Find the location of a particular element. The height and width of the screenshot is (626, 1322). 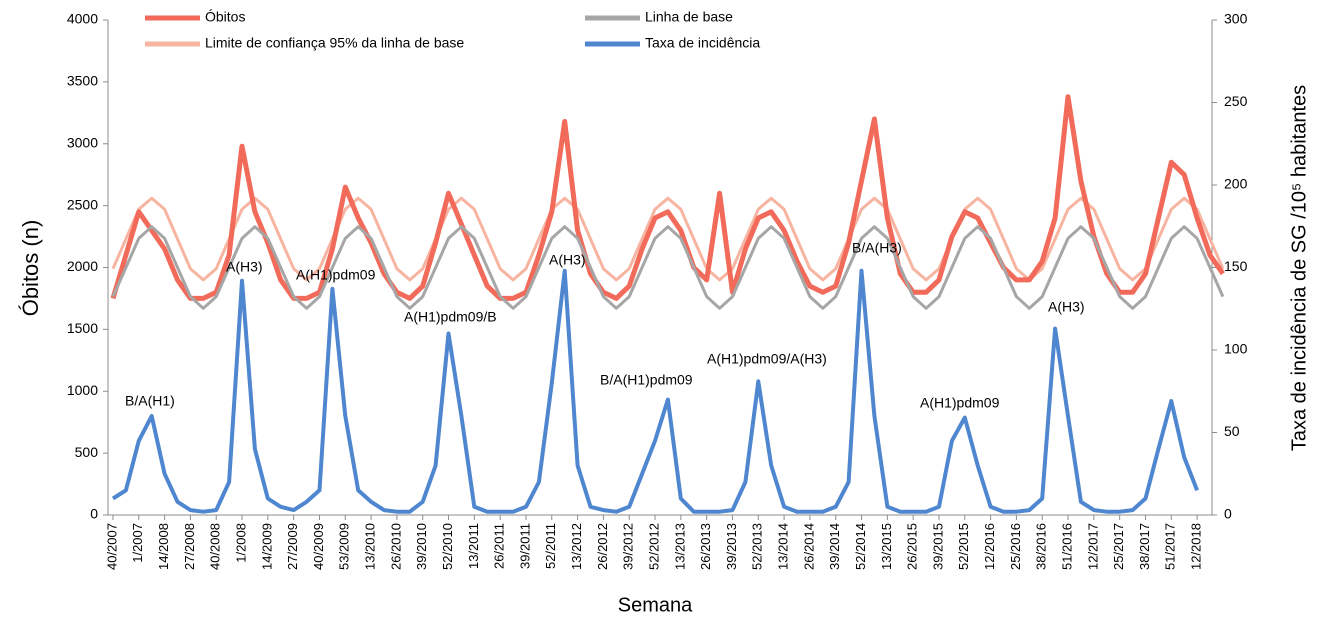

x-axis-title: Semana is located at coordinates (655, 605).